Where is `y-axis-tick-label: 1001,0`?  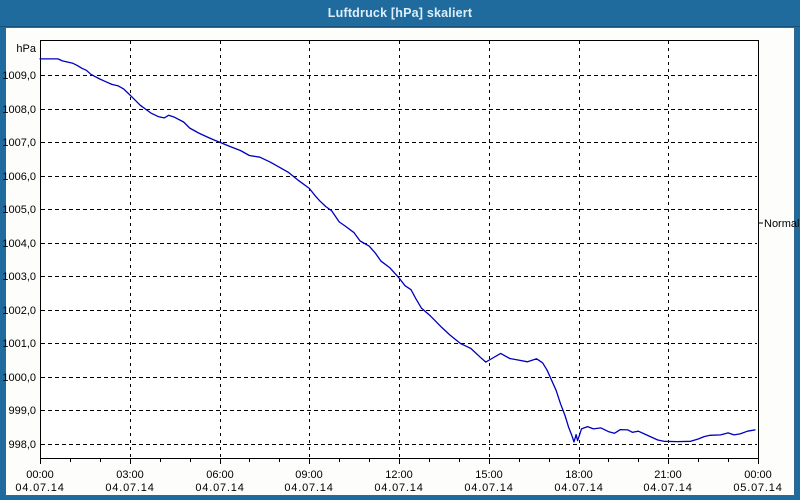 y-axis-tick-label: 1001,0 is located at coordinates (19, 344).